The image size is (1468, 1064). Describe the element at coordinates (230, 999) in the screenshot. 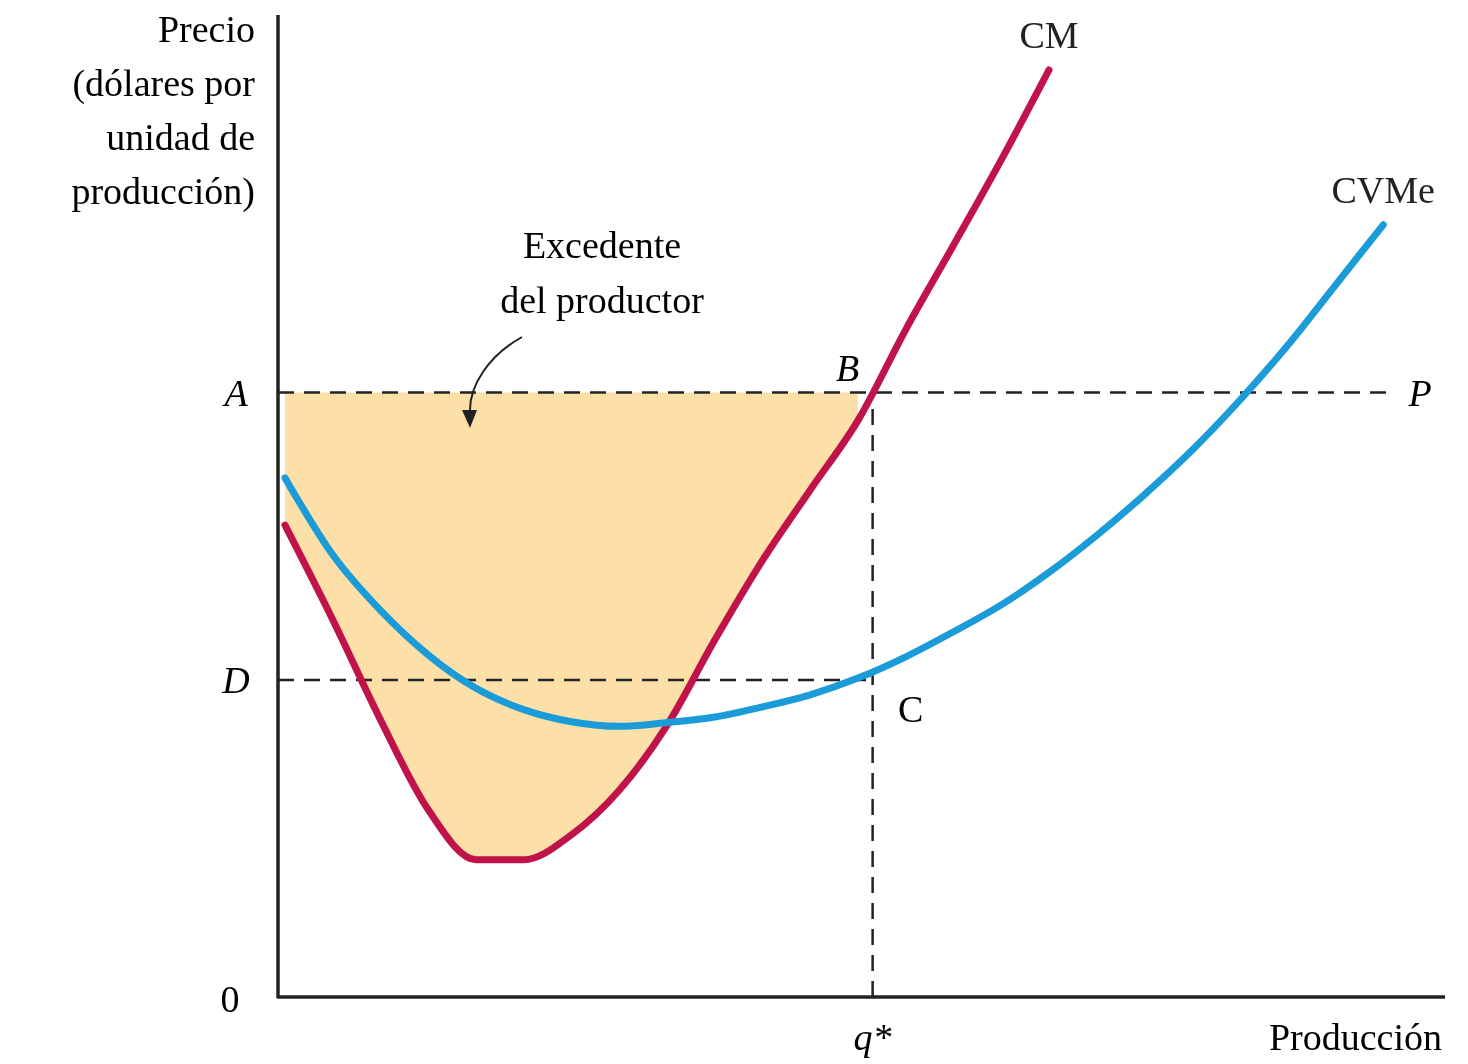

I see `text: 0` at that location.